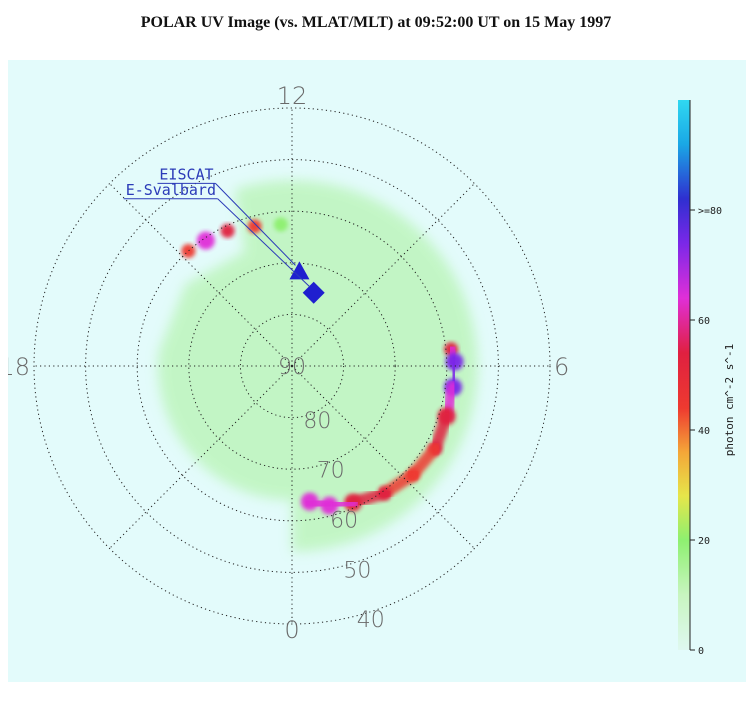 The width and height of the screenshot is (752, 709). I want to click on colorbar-tick-label: 20, so click(704, 541).